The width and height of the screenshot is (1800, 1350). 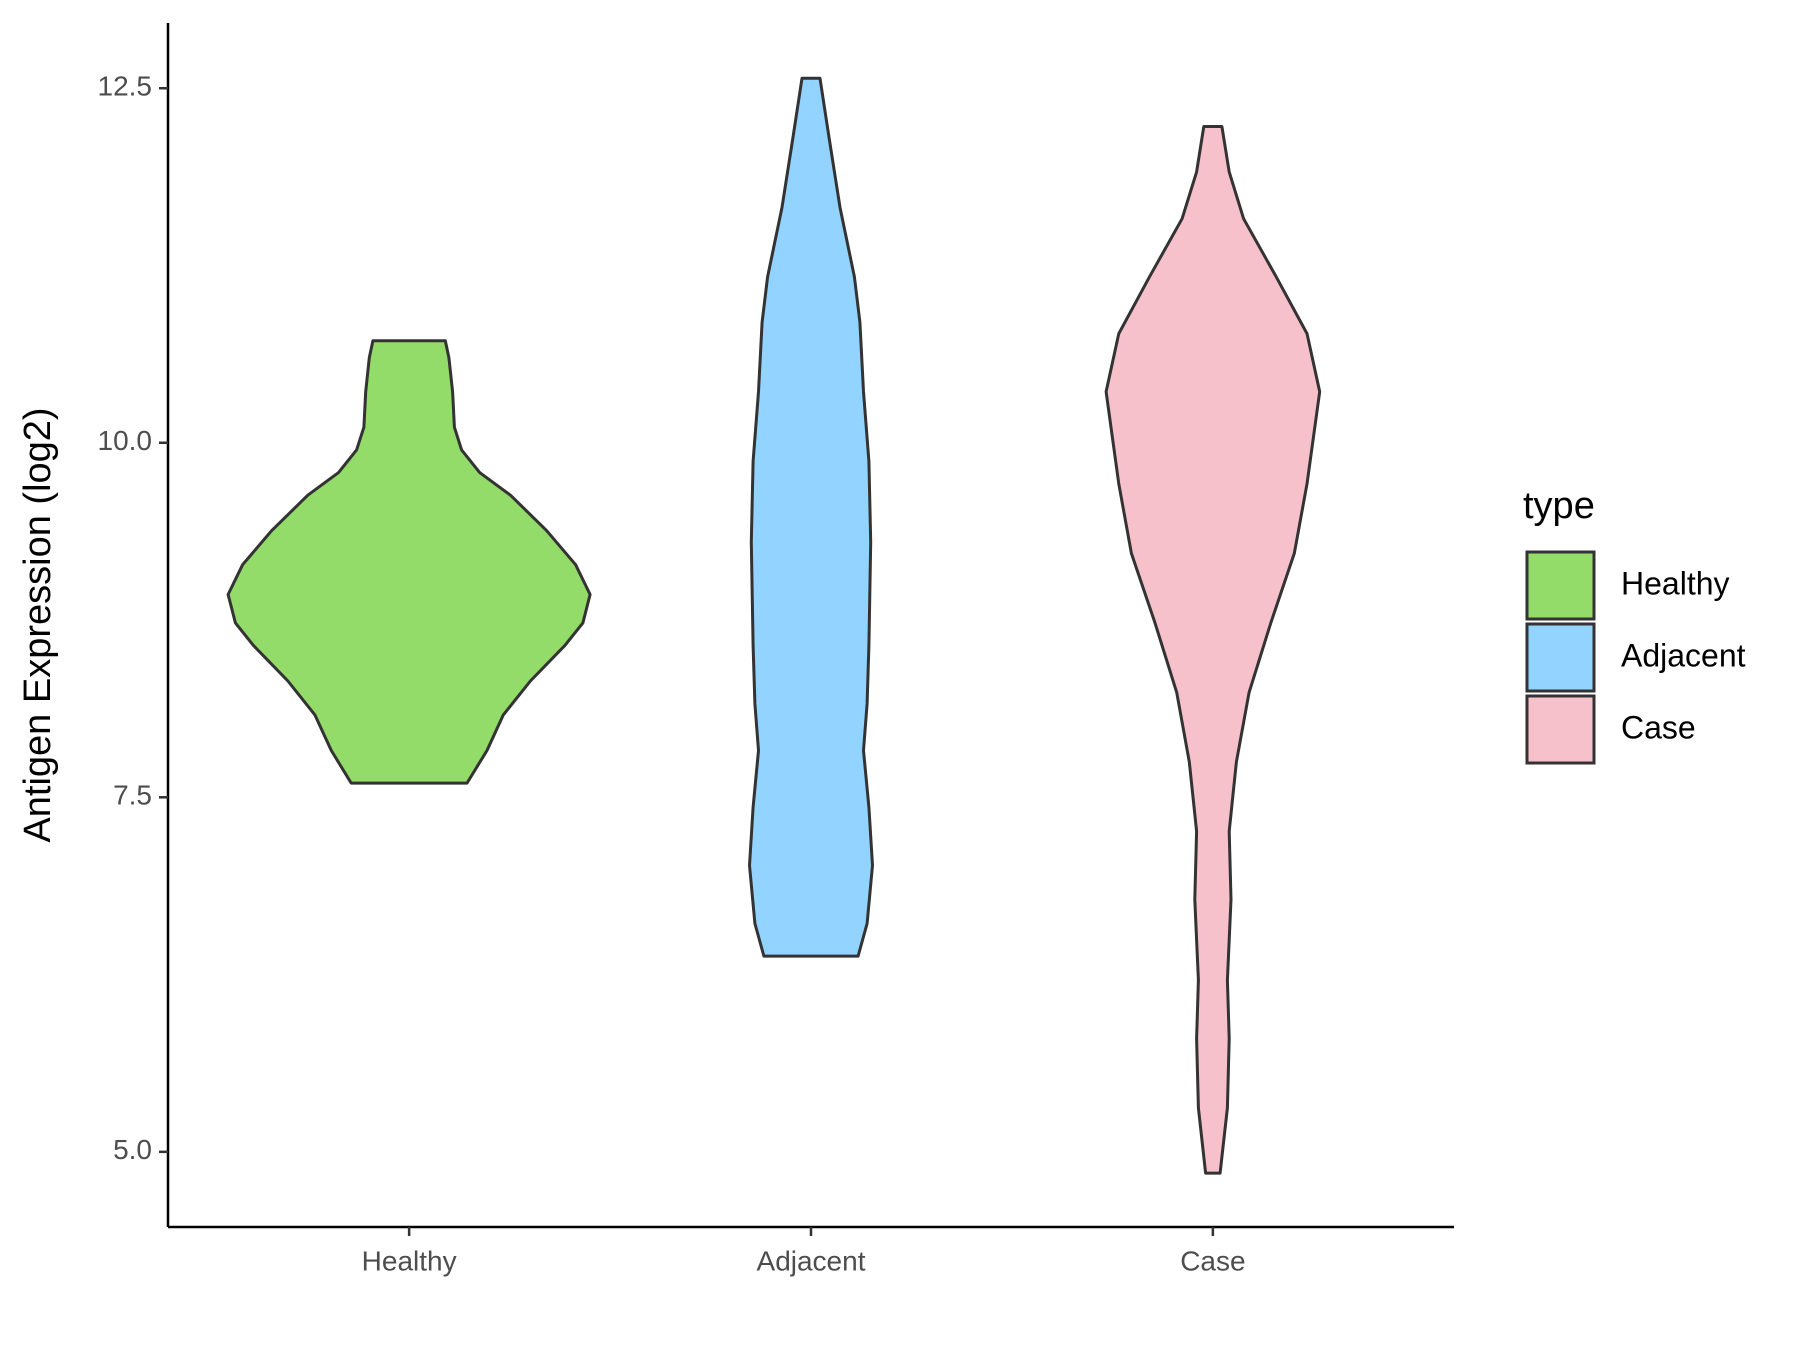 I want to click on y-tick-label: 10.0, so click(x=125, y=440).